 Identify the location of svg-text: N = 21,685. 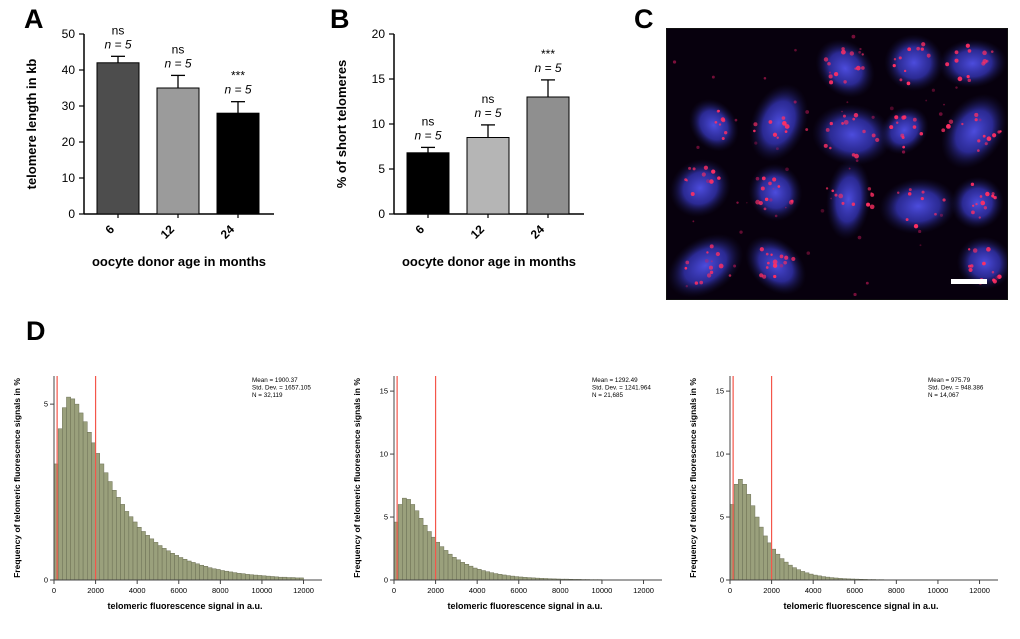
(607, 395).